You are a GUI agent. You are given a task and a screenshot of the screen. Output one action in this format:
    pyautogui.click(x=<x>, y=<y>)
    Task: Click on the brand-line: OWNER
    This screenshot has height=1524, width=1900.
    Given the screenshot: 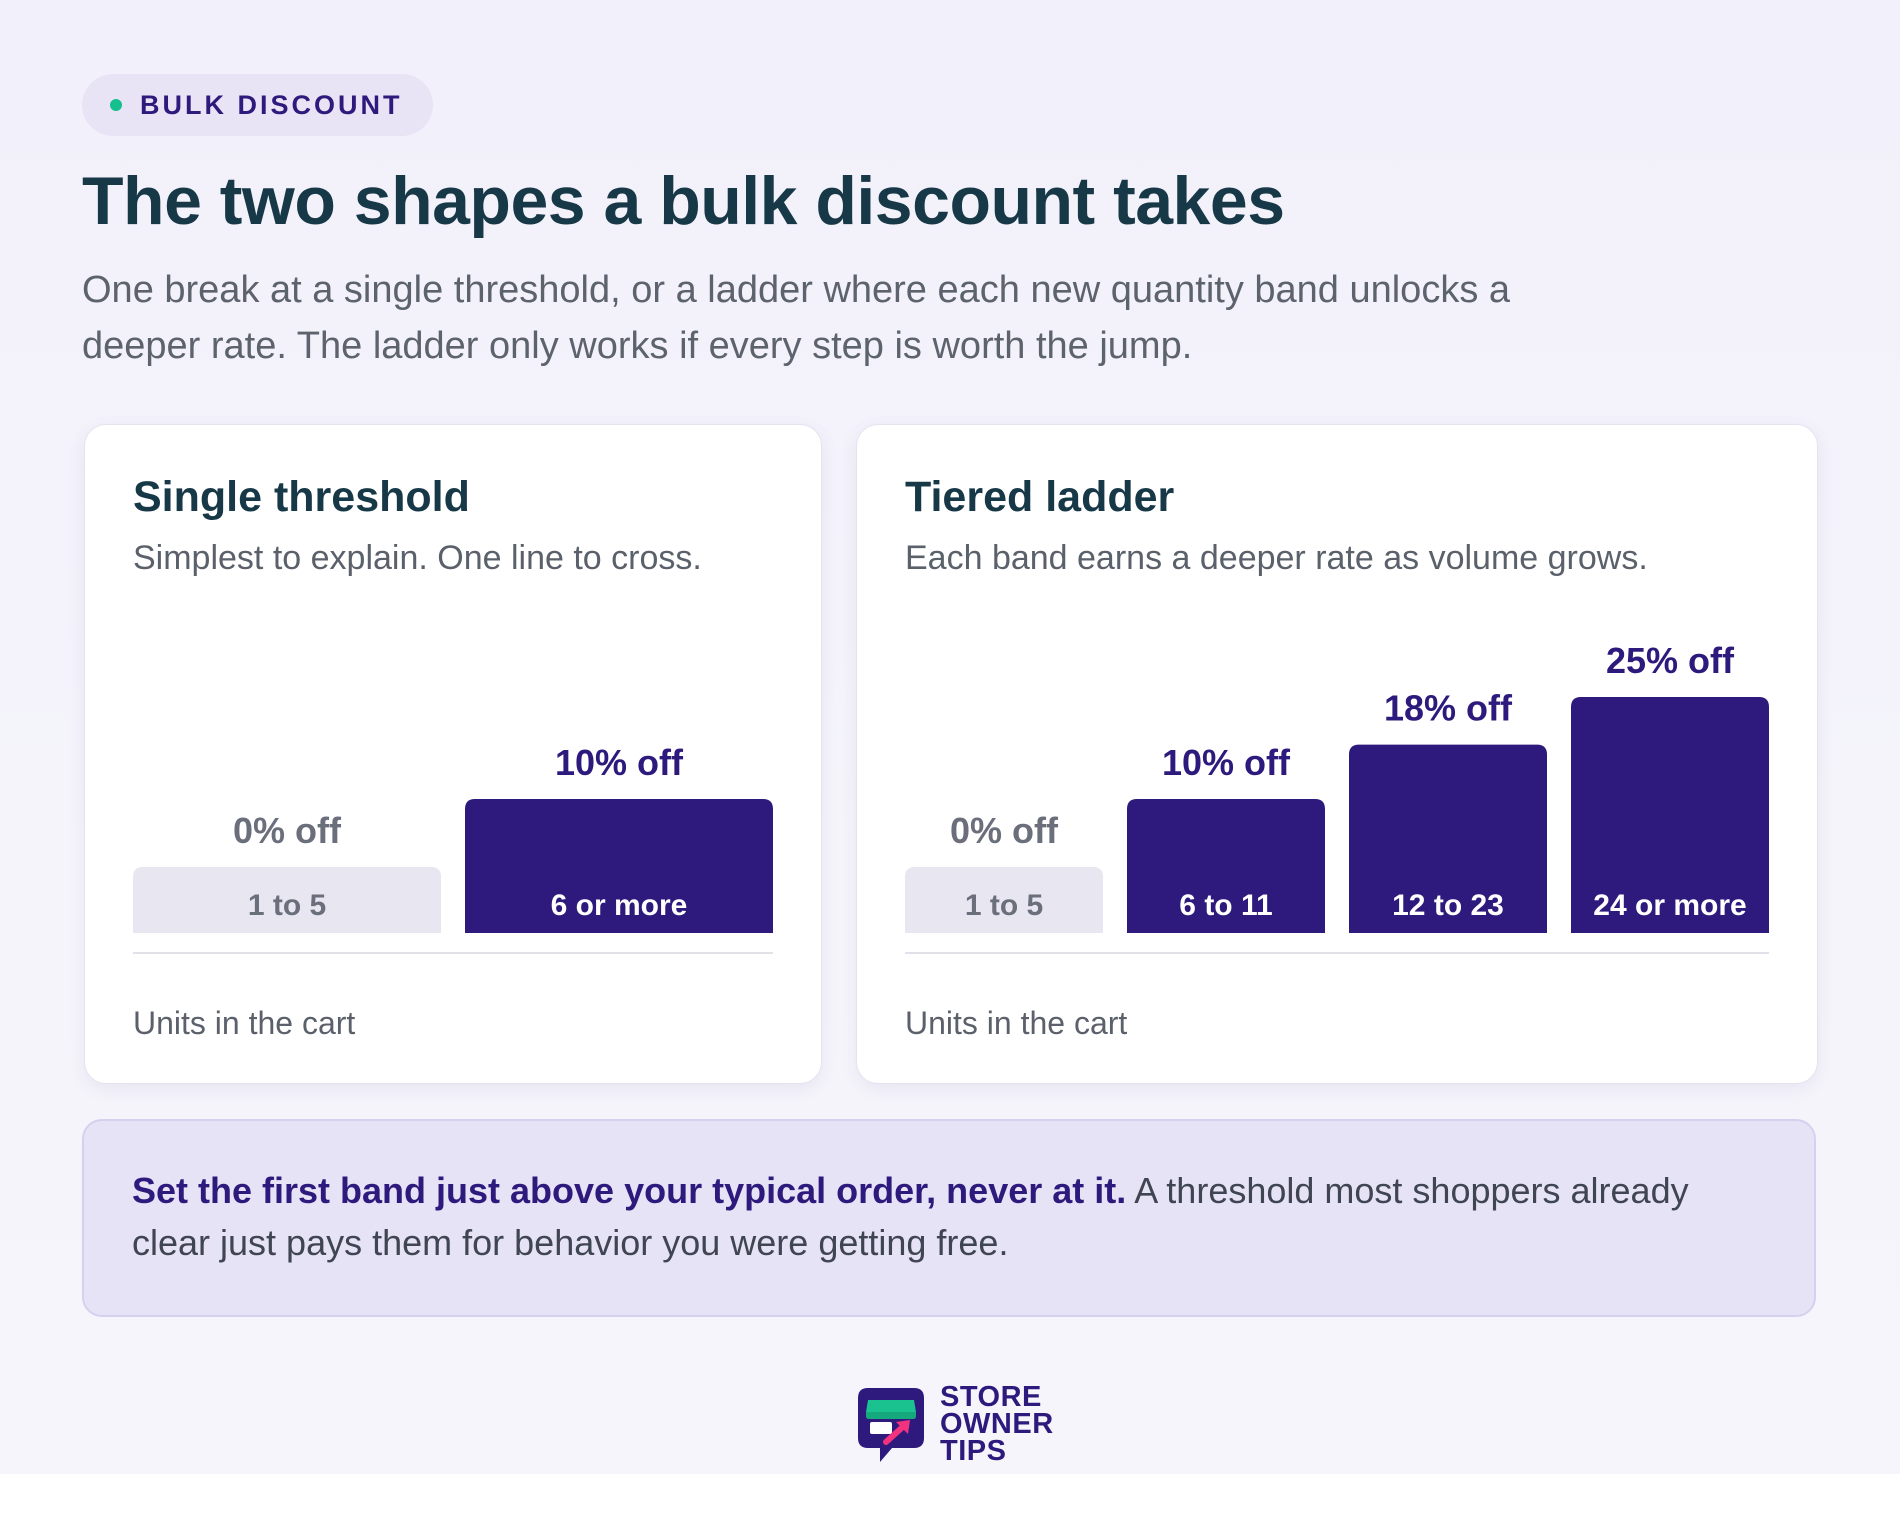 What is the action you would take?
    pyautogui.click(x=997, y=1424)
    